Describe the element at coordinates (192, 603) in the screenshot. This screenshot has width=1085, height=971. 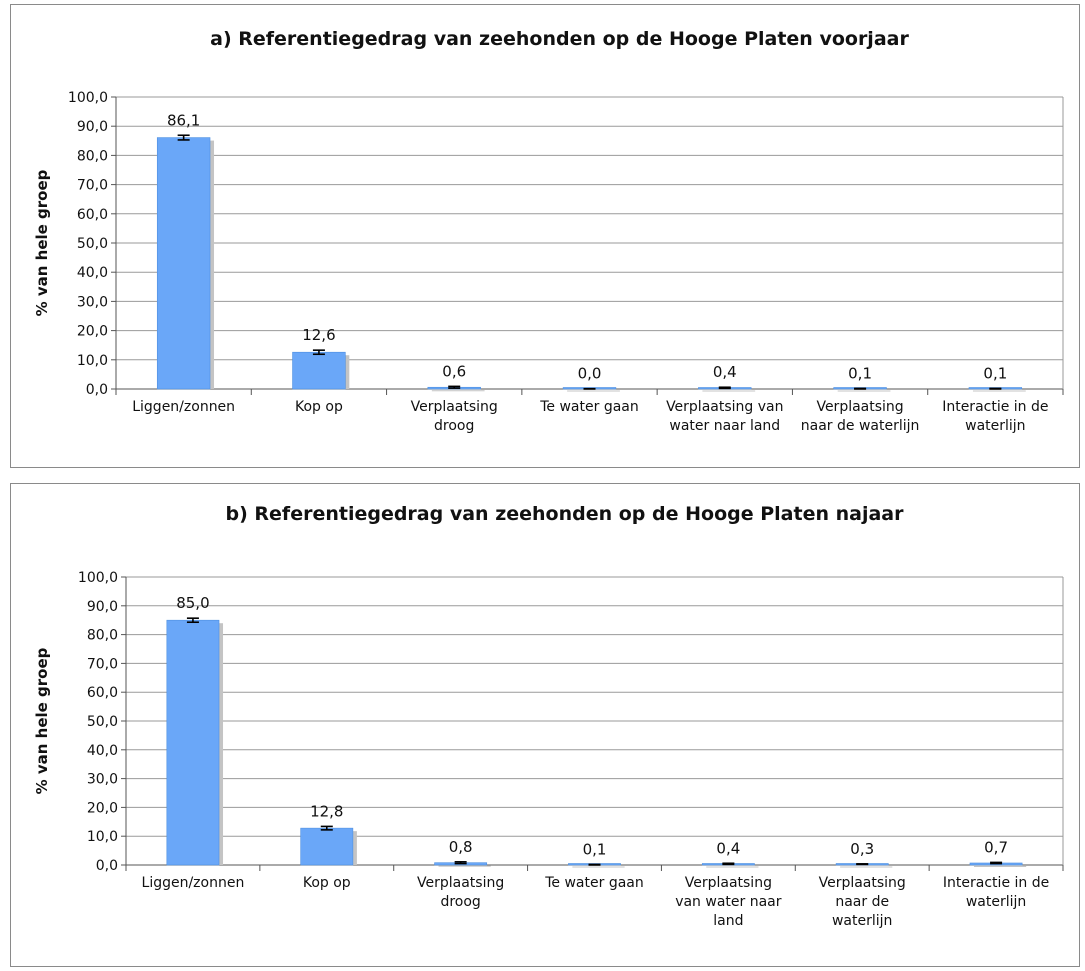
I see `data-label: 85,0` at that location.